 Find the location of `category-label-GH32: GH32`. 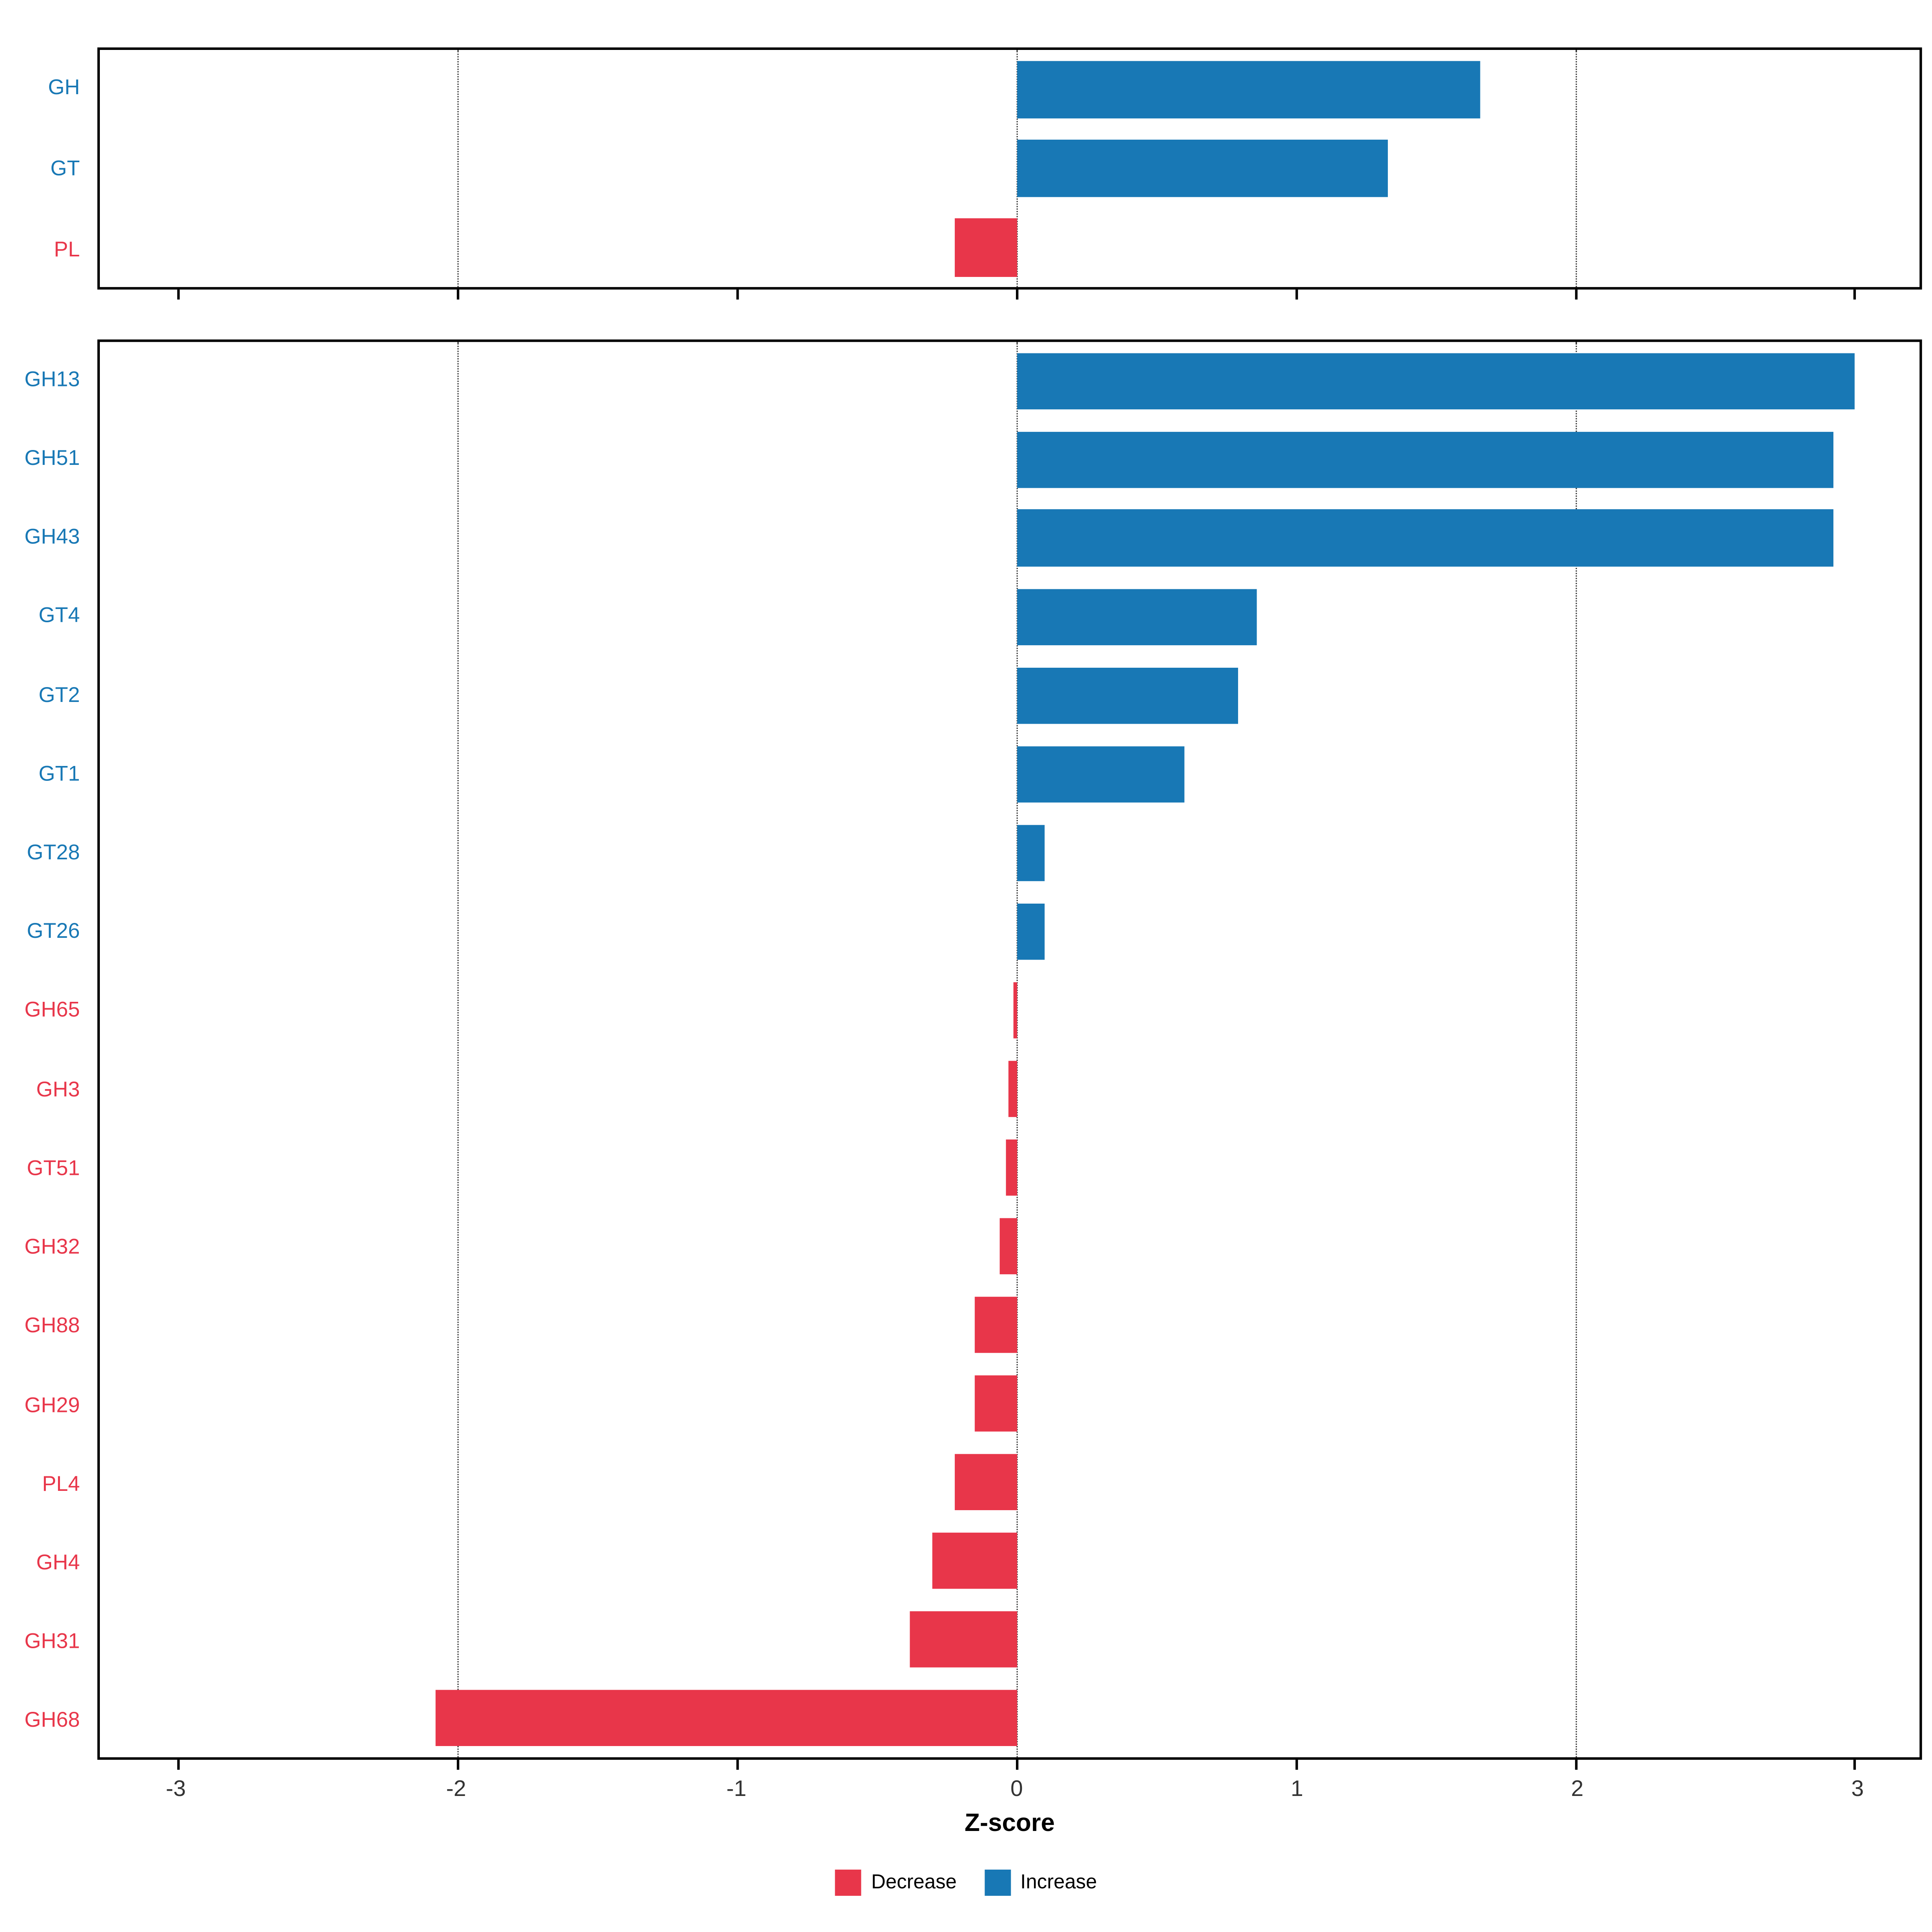

category-label-GH32: GH32 is located at coordinates (52, 1247).